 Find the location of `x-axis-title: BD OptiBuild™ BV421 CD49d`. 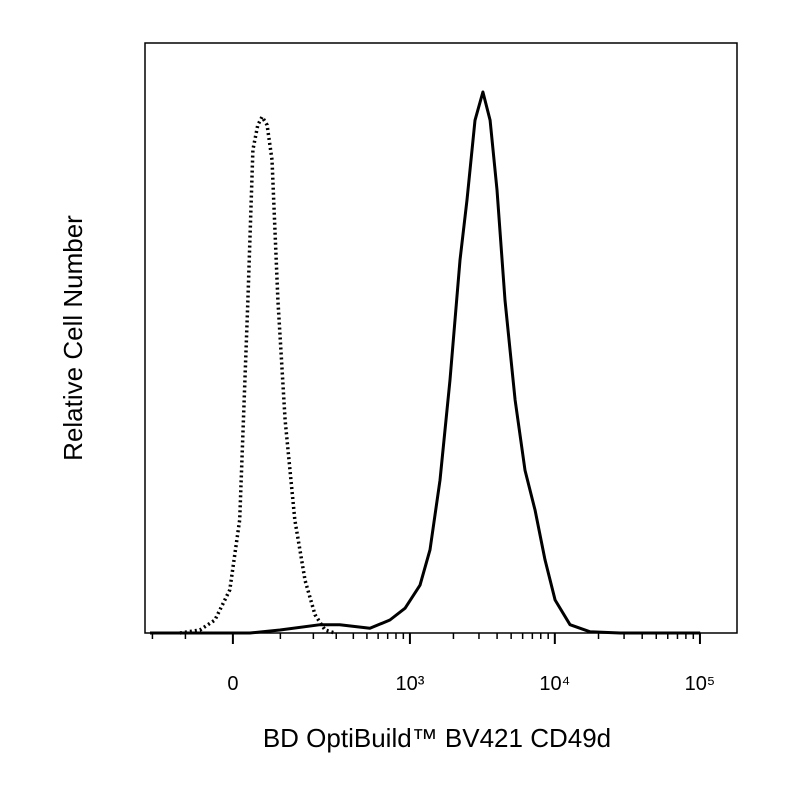

x-axis-title: BD OptiBuild™ BV421 CD49d is located at coordinates (437, 738).